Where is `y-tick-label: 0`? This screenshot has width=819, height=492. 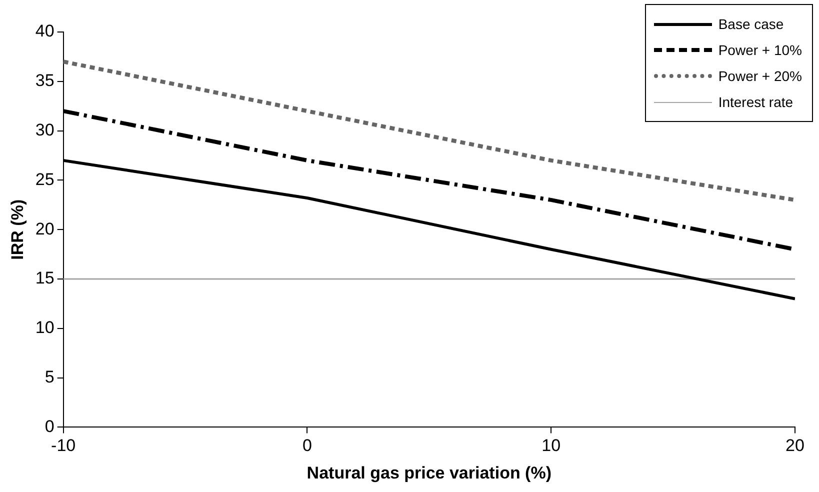 y-tick-label: 0 is located at coordinates (49, 426).